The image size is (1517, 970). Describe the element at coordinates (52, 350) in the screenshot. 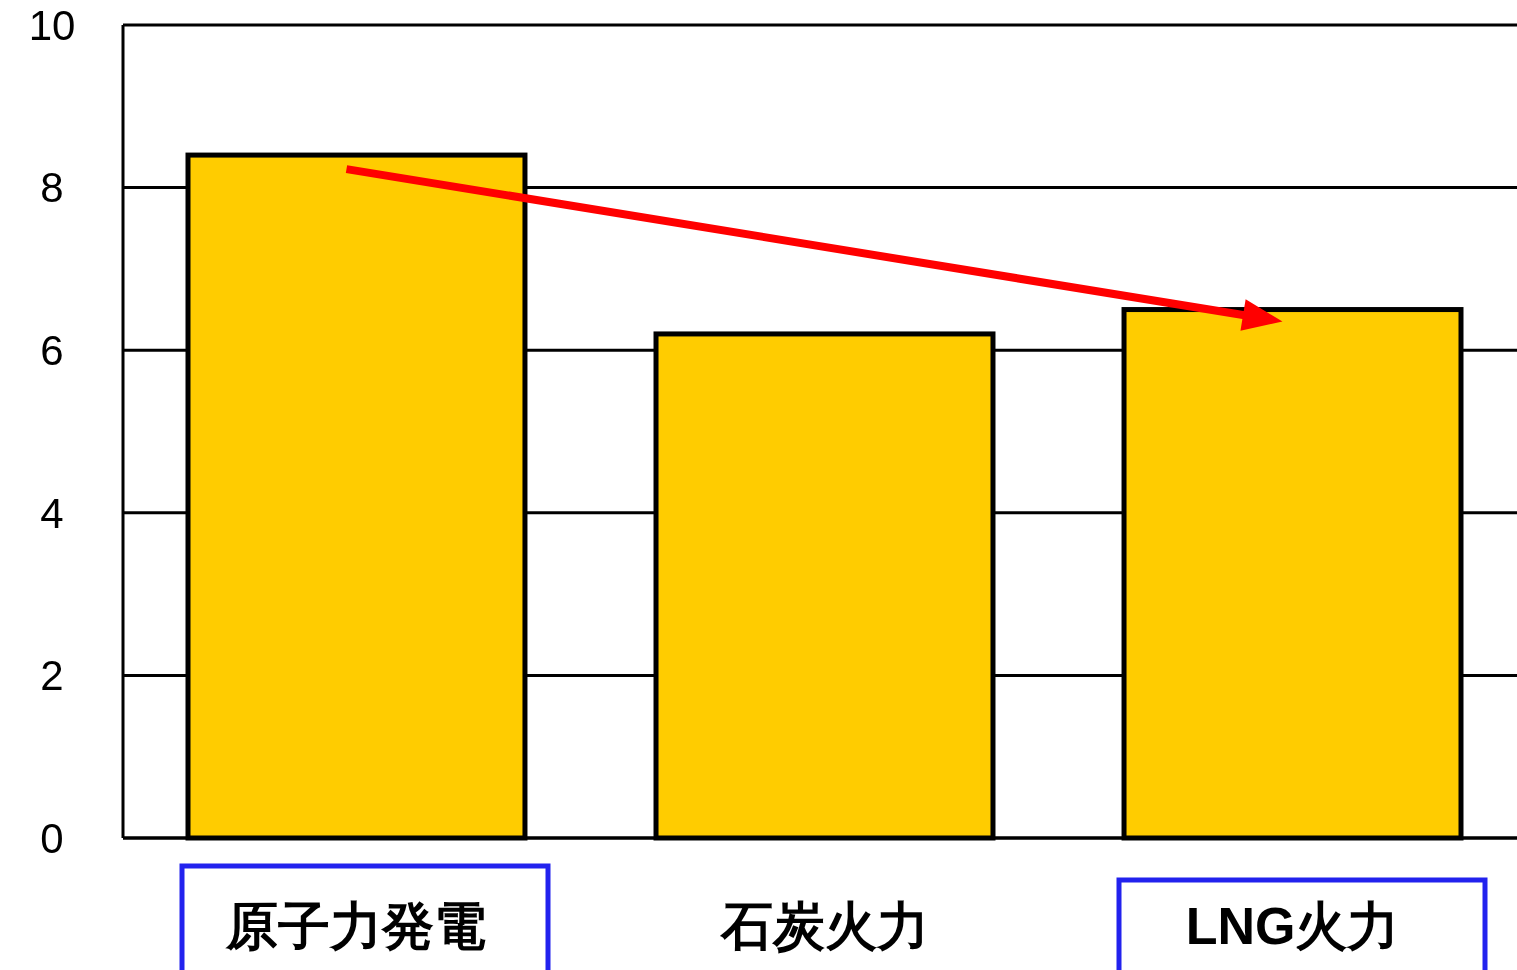

I see `y-tick-label: 6` at that location.